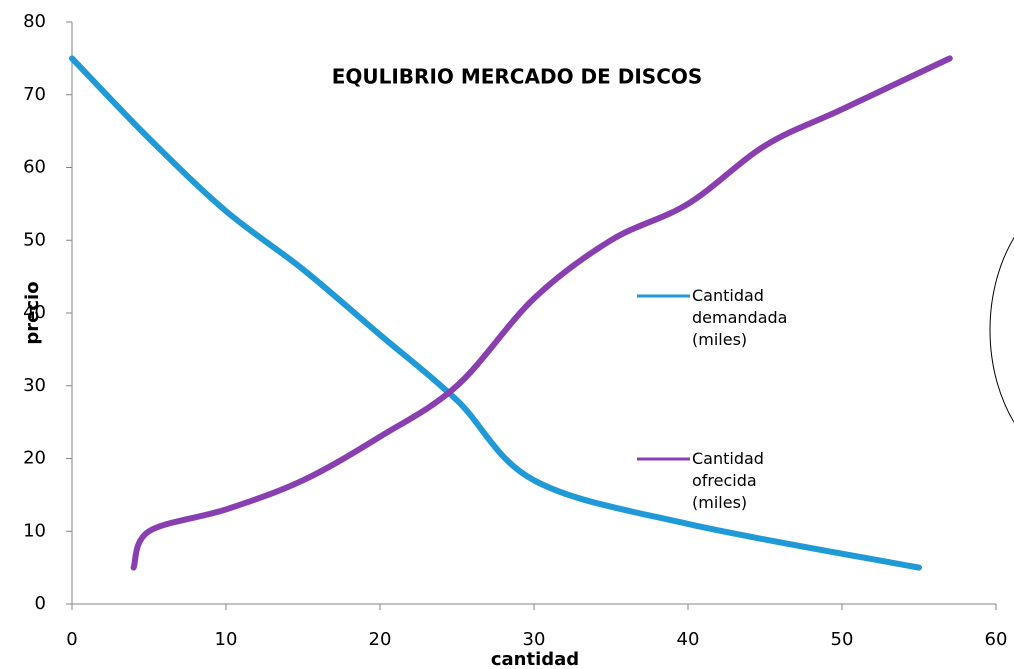  I want to click on y-tick-label: 80, so click(34, 21).